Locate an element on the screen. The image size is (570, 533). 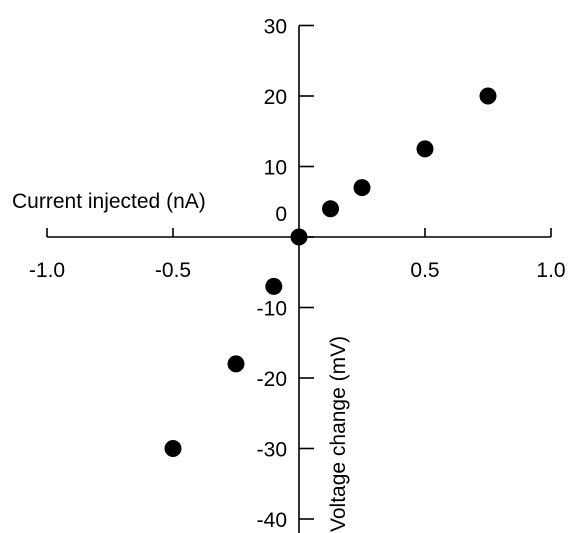
y-tick-label: 10 is located at coordinates (275, 168).